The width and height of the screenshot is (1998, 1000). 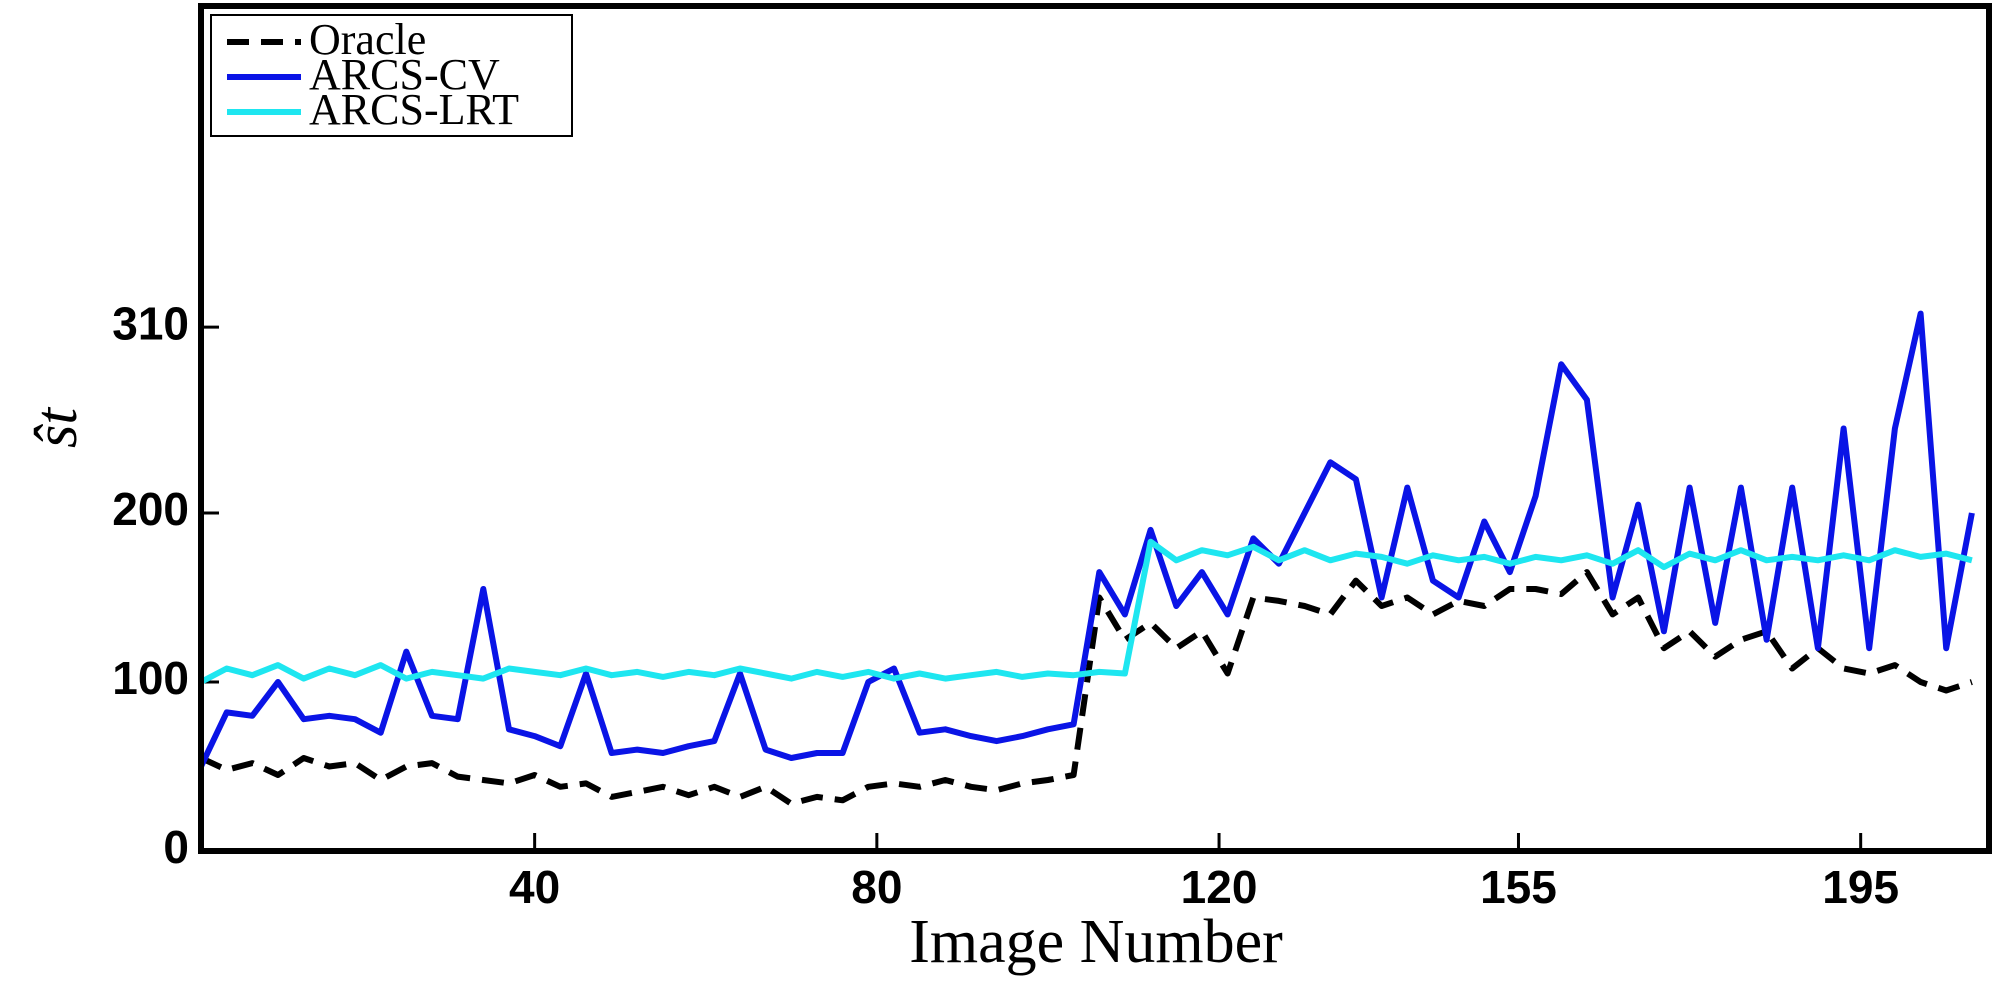 I want to click on y-tick-label: 200, so click(x=150, y=509).